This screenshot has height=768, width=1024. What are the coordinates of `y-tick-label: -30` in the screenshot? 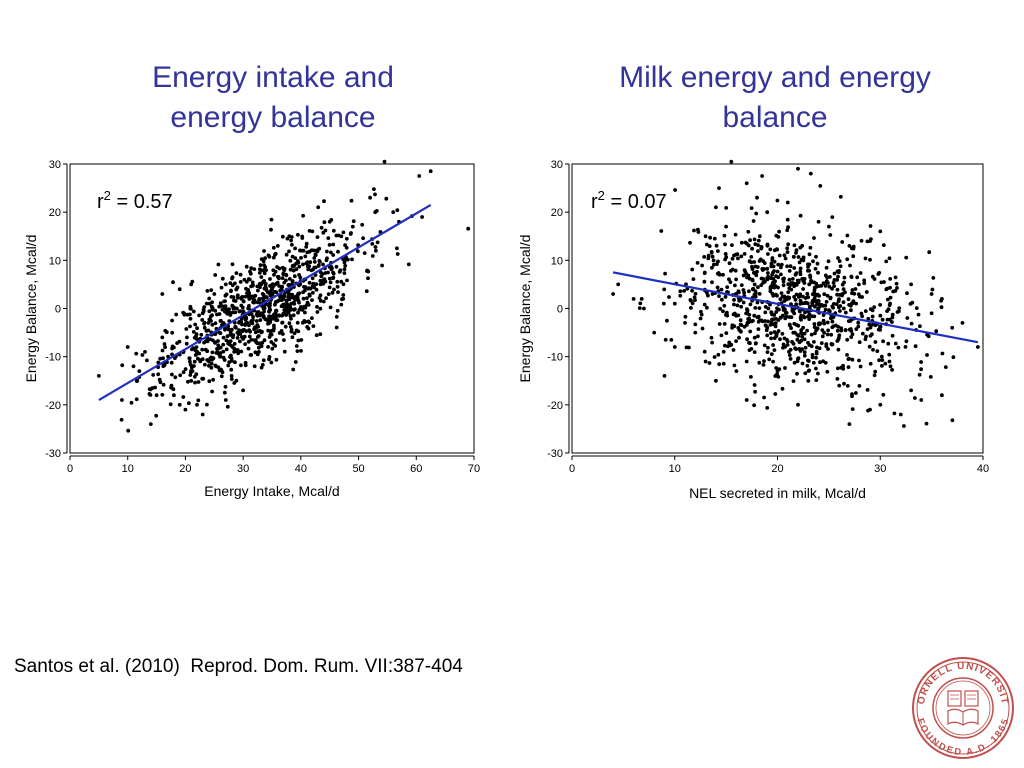 It's located at (53, 454).